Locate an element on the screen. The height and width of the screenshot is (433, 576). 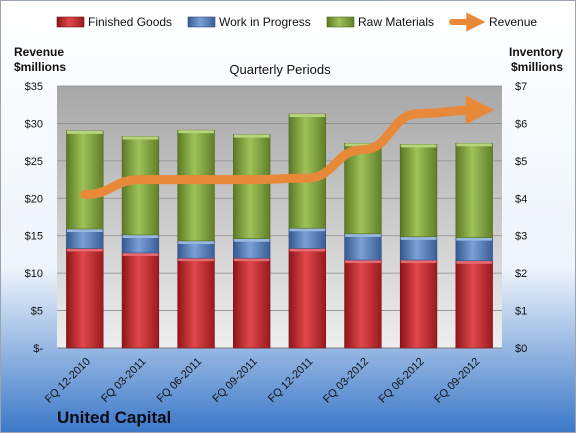
bar-work-in-progress-fq-09-2012 is located at coordinates (474, 249).